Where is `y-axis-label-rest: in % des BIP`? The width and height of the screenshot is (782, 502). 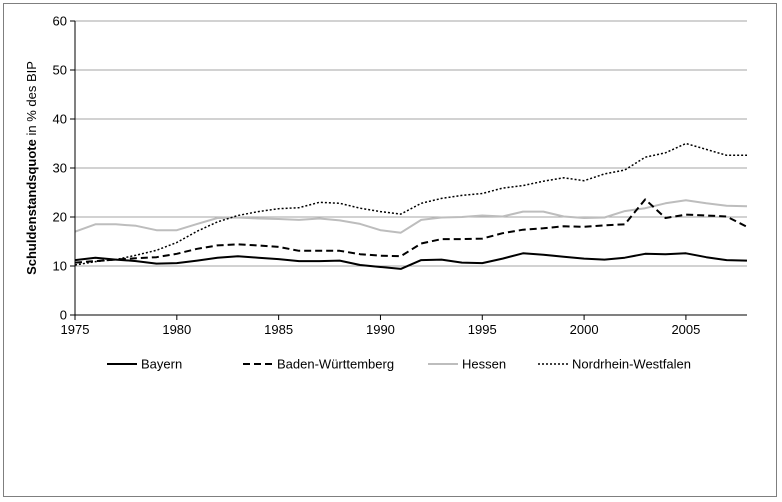
y-axis-label-rest: in % des BIP is located at coordinates (31, 100).